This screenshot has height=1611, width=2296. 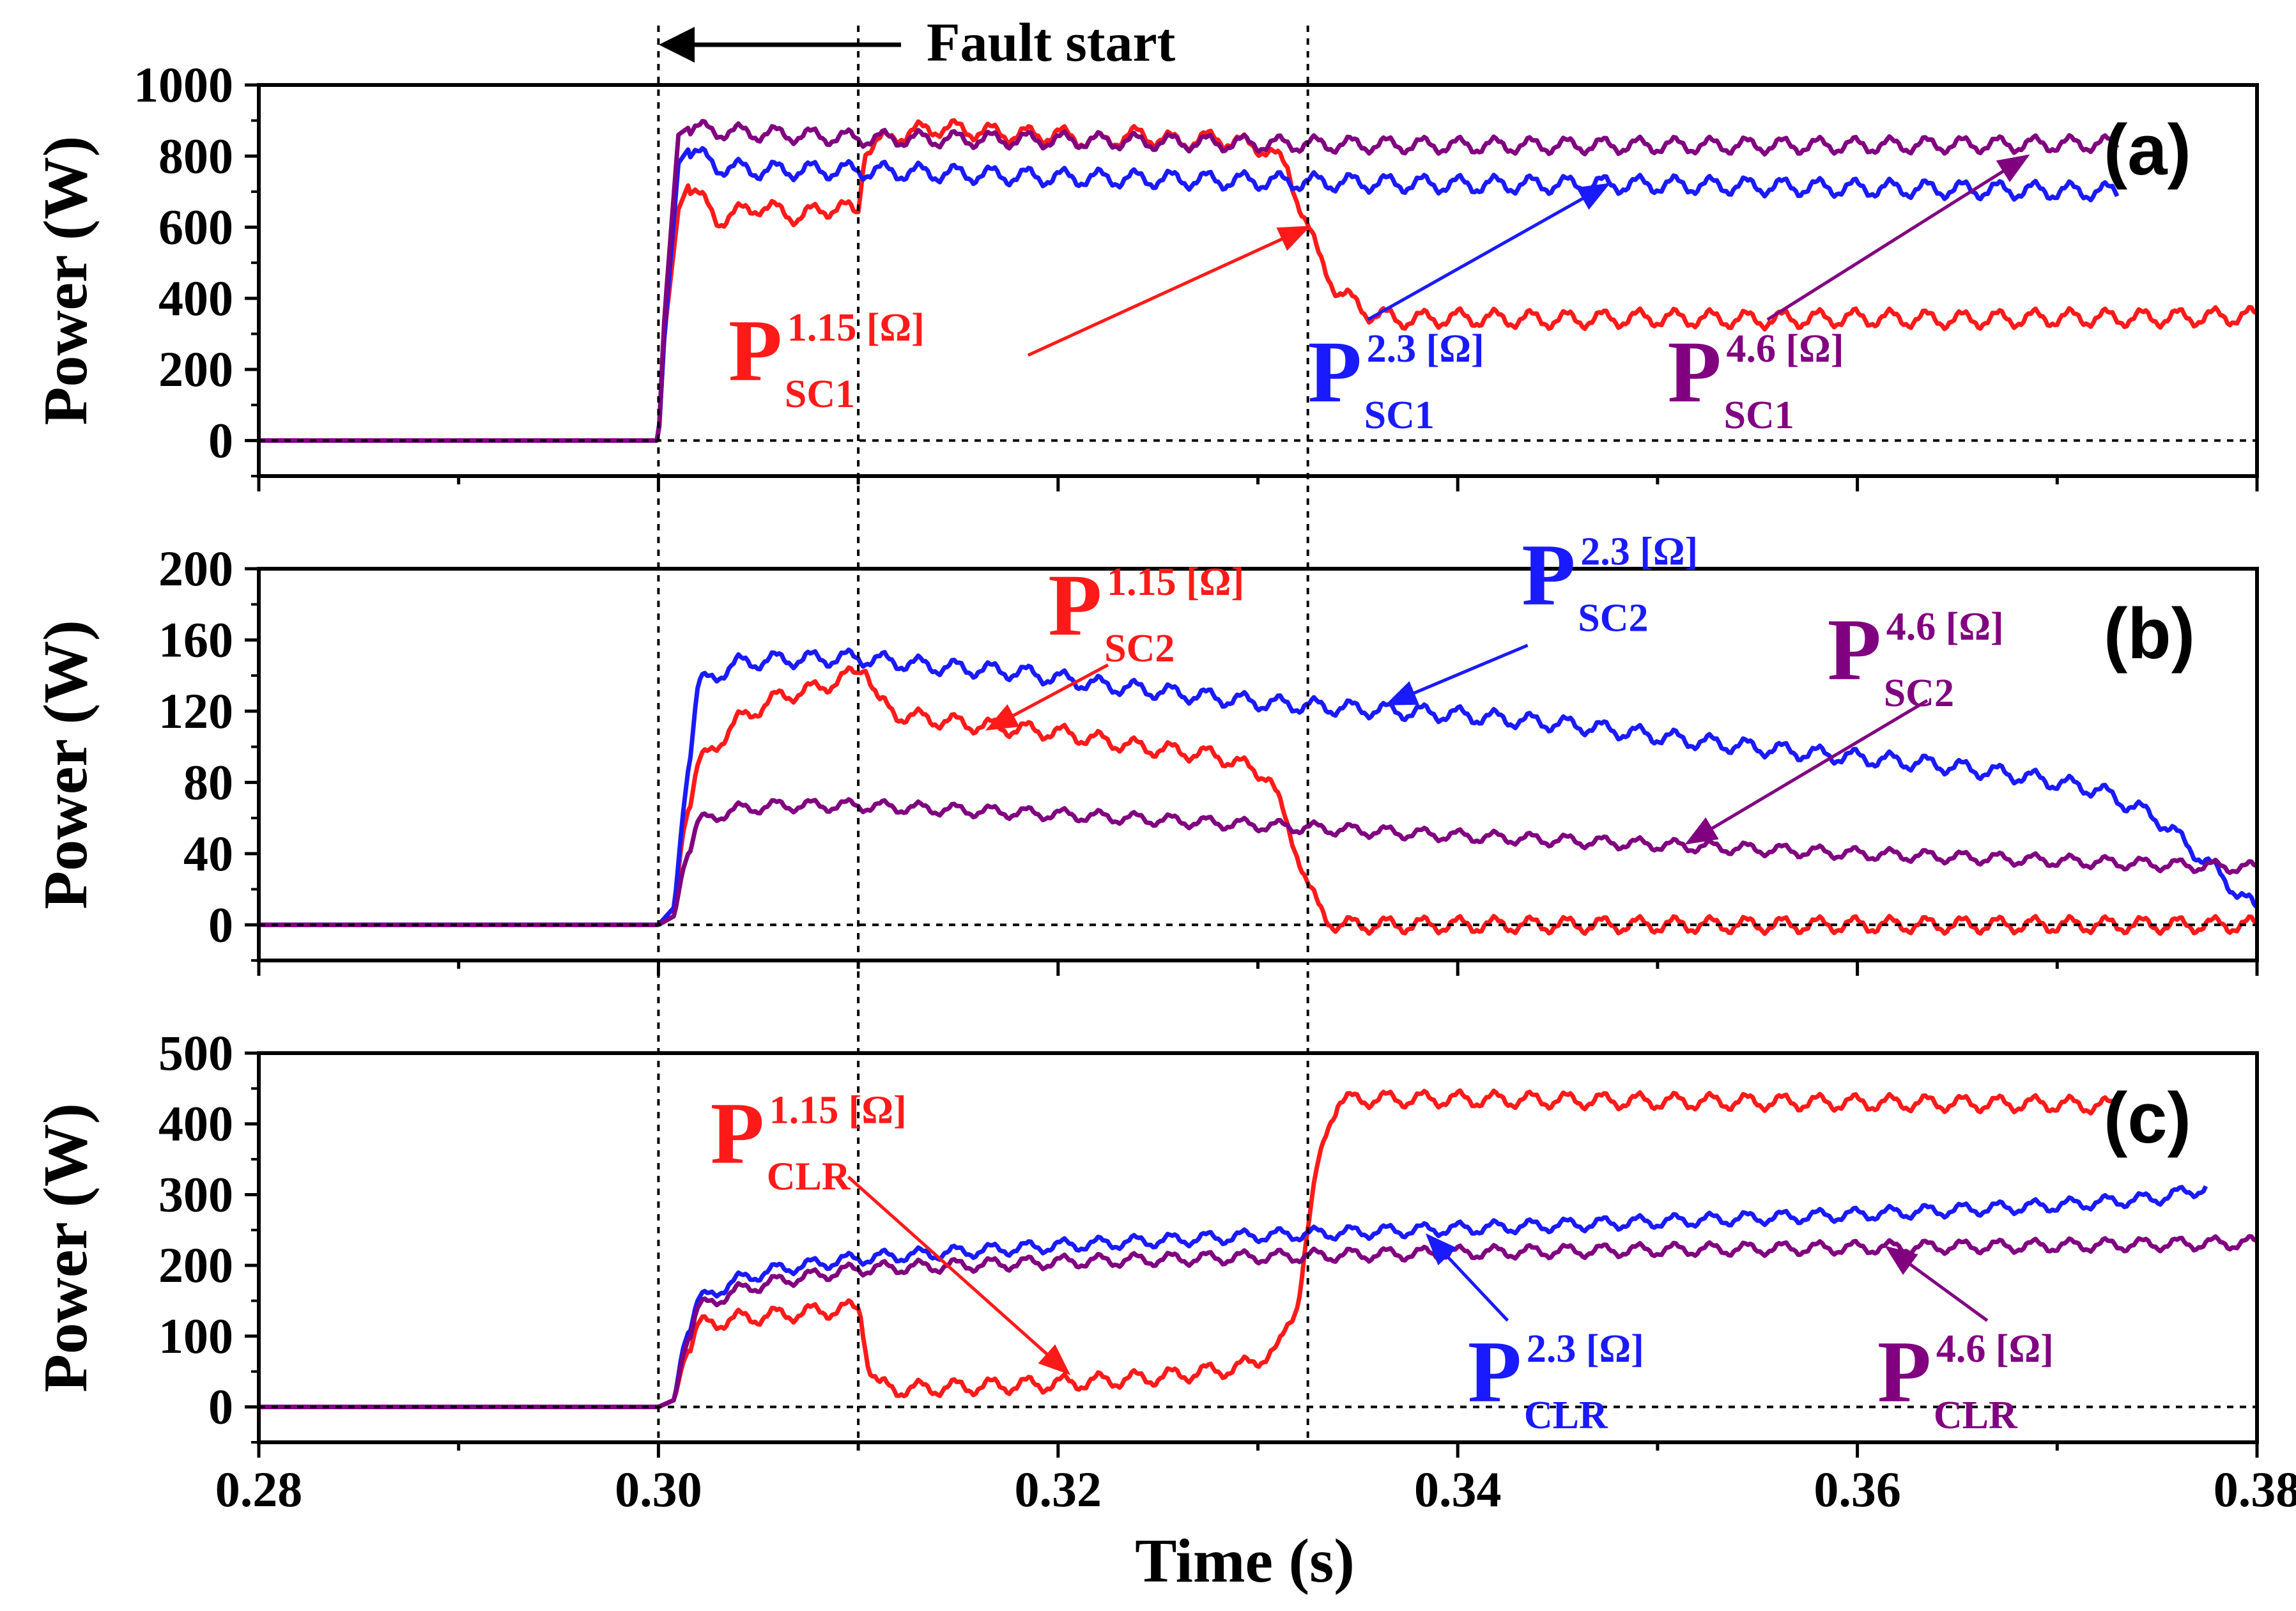 What do you see at coordinates (208, 853) in the screenshot?
I see `y-tick-label: 40` at bounding box center [208, 853].